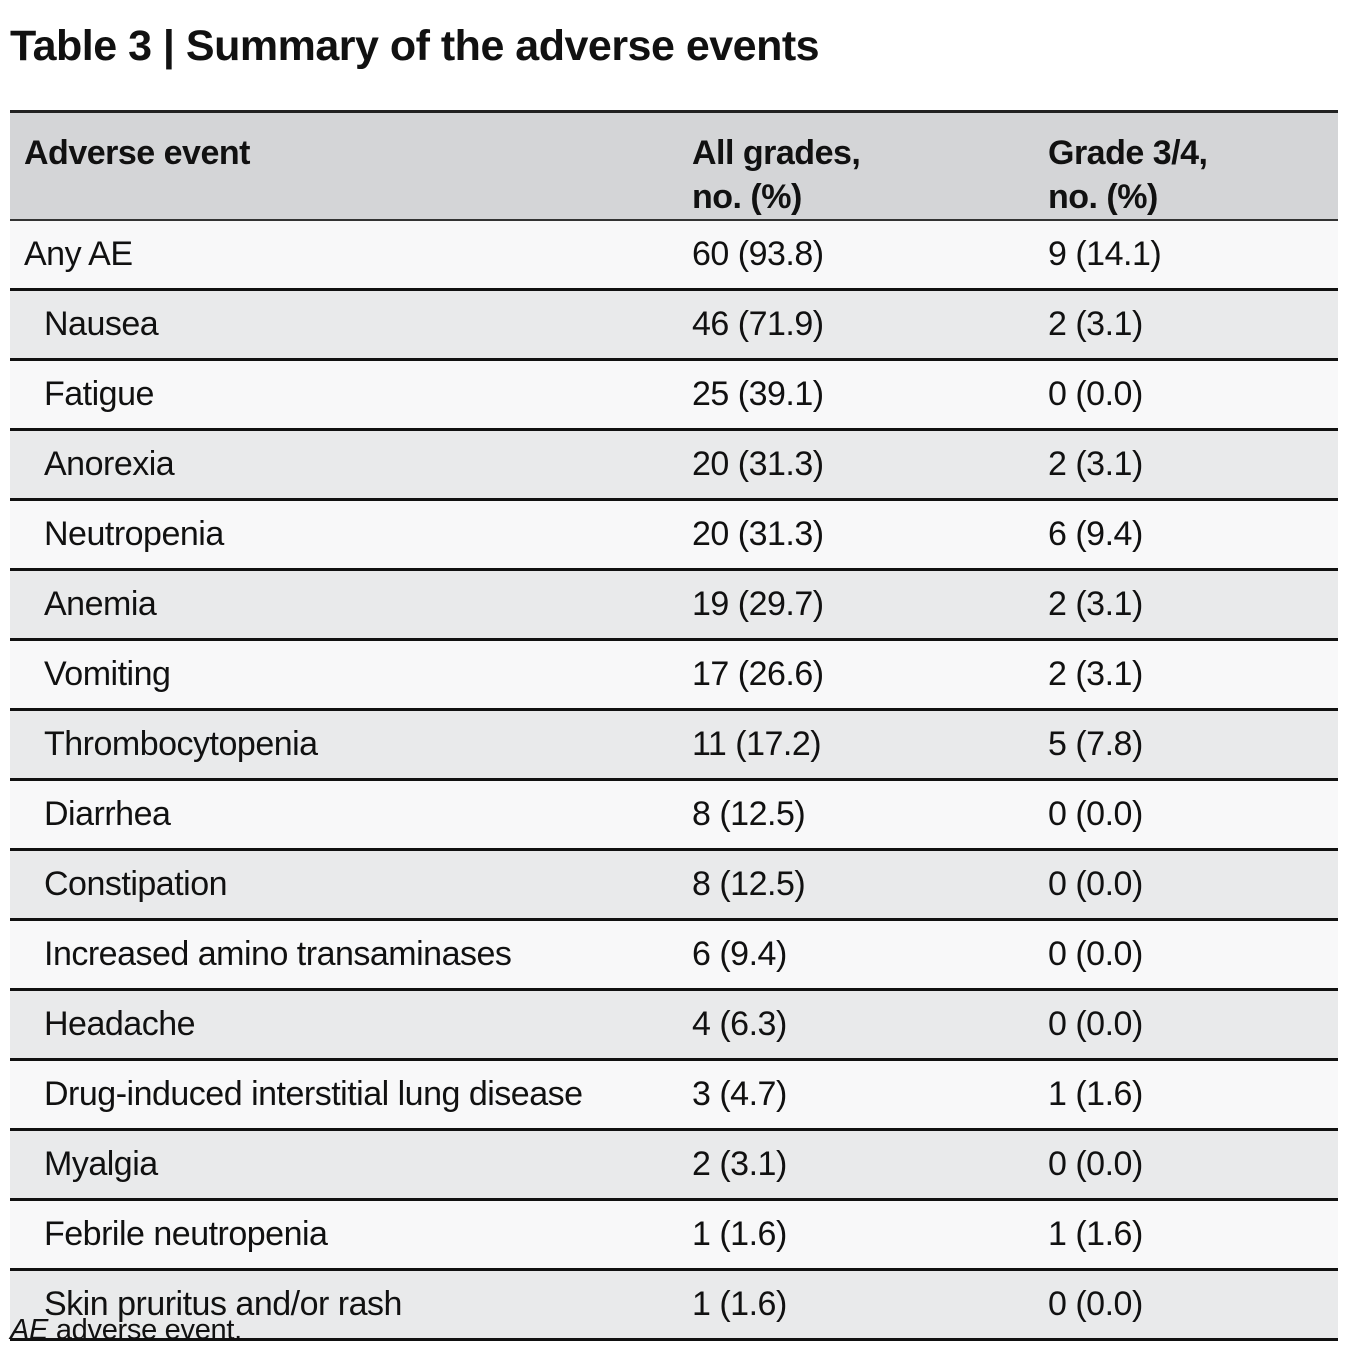 The image size is (1348, 1352). I want to click on header-text: Grade 3/4,, so click(1128, 153).